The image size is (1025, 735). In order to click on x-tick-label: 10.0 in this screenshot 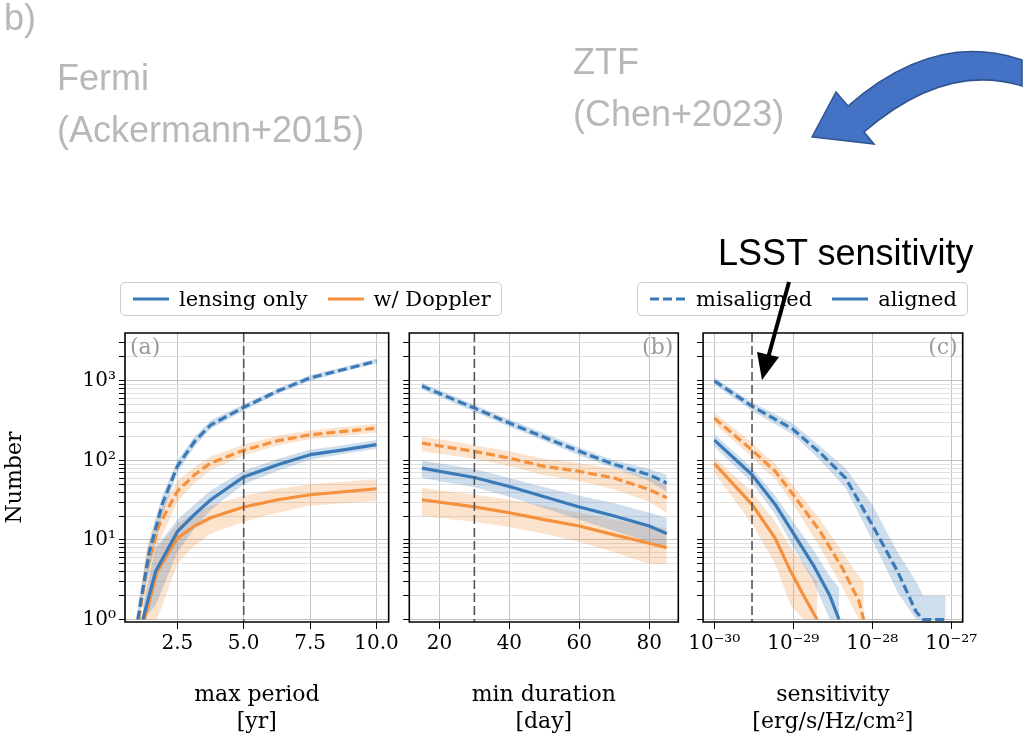, I will do `click(376, 642)`.